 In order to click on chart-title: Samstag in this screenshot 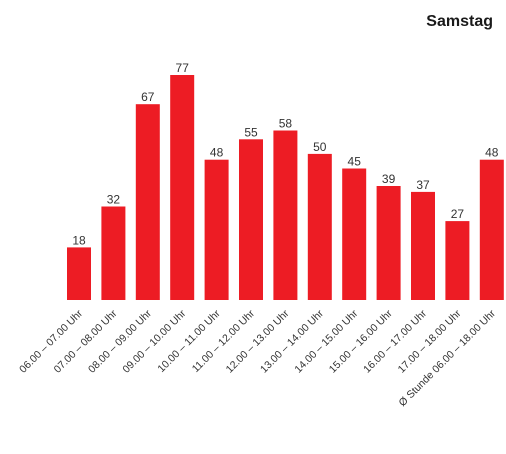, I will do `click(459, 21)`.